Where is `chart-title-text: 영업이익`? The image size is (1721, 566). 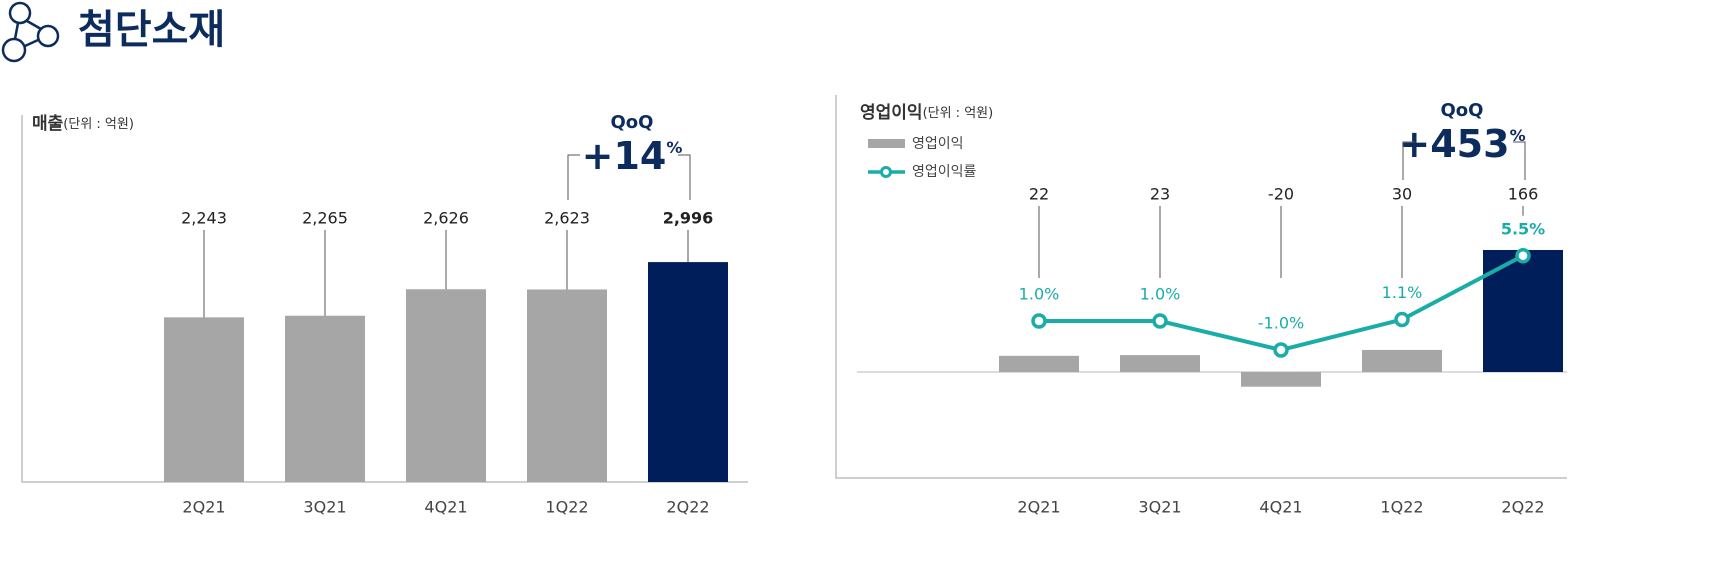 chart-title-text: 영업이익 is located at coordinates (891, 113).